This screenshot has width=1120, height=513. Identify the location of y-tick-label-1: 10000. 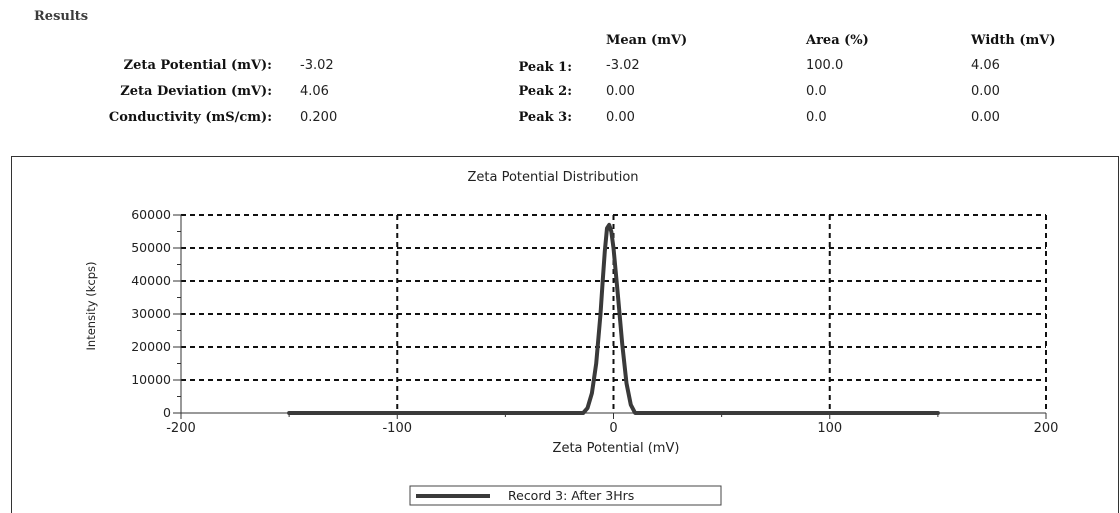
(151, 379).